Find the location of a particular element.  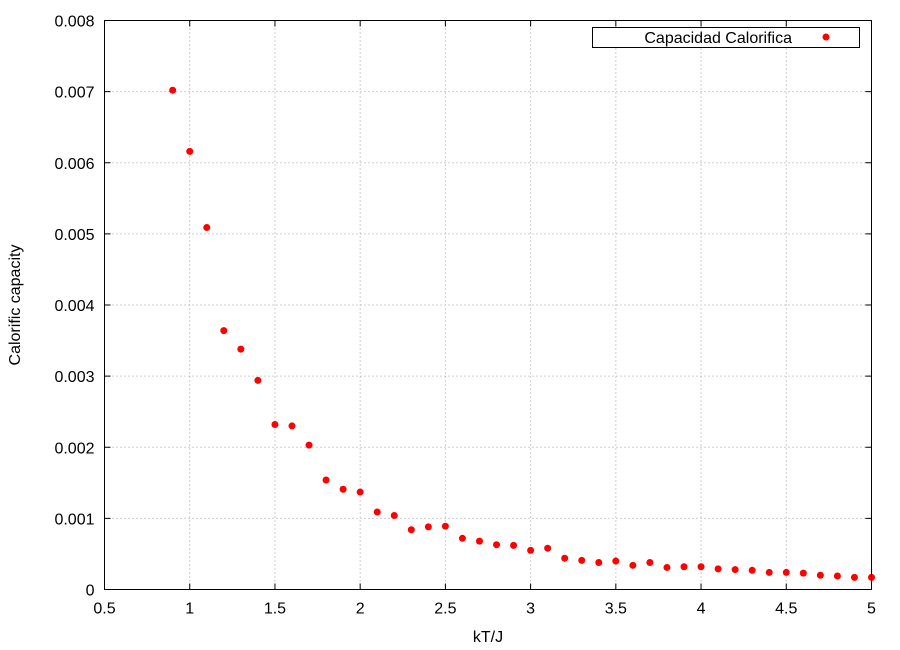

x-tick-label: 1 is located at coordinates (189, 609).